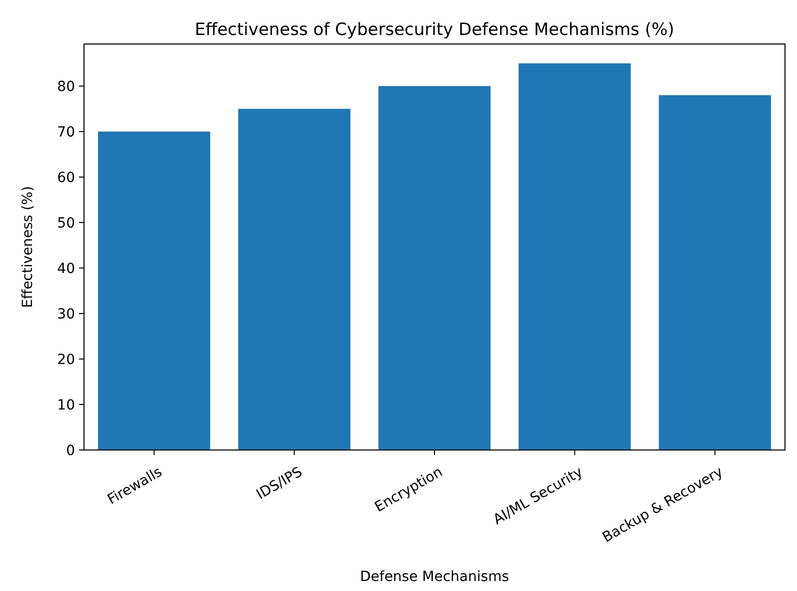 The image size is (797, 591). I want to click on y-tick-label: 30, so click(66, 314).